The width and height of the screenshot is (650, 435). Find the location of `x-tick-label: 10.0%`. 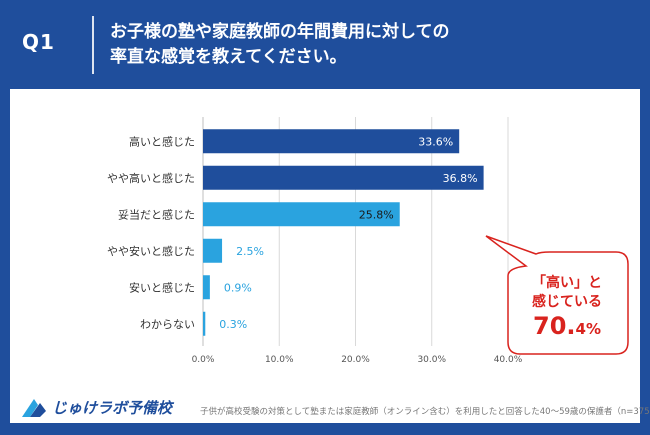

x-tick-label: 10.0% is located at coordinates (279, 360).